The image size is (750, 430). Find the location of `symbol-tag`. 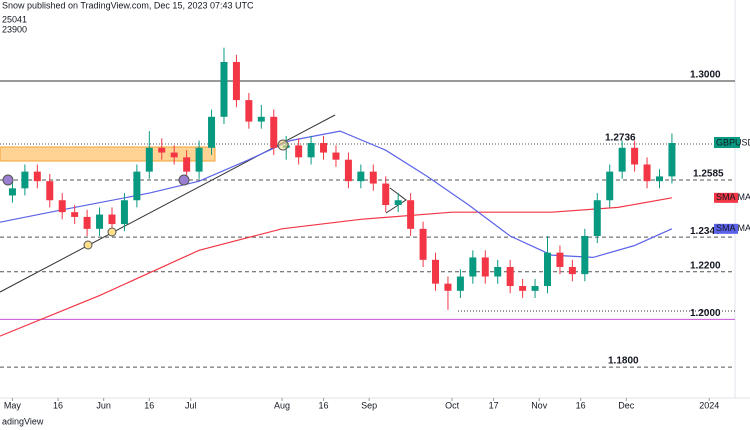

symbol-tag is located at coordinates (727, 143).